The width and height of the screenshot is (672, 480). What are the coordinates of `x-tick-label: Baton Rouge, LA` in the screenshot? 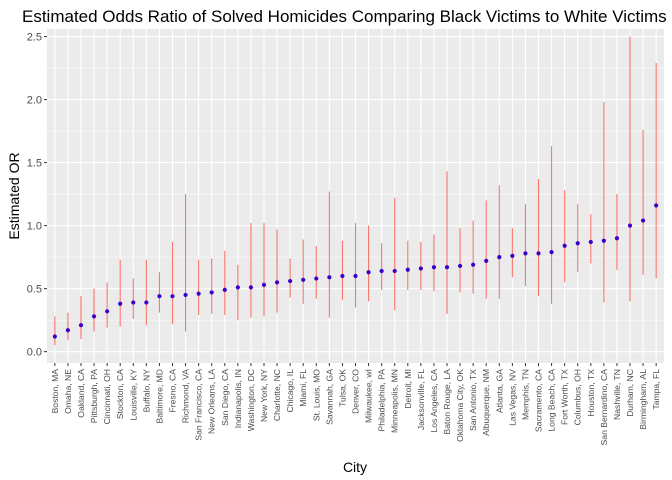 It's located at (447, 402).